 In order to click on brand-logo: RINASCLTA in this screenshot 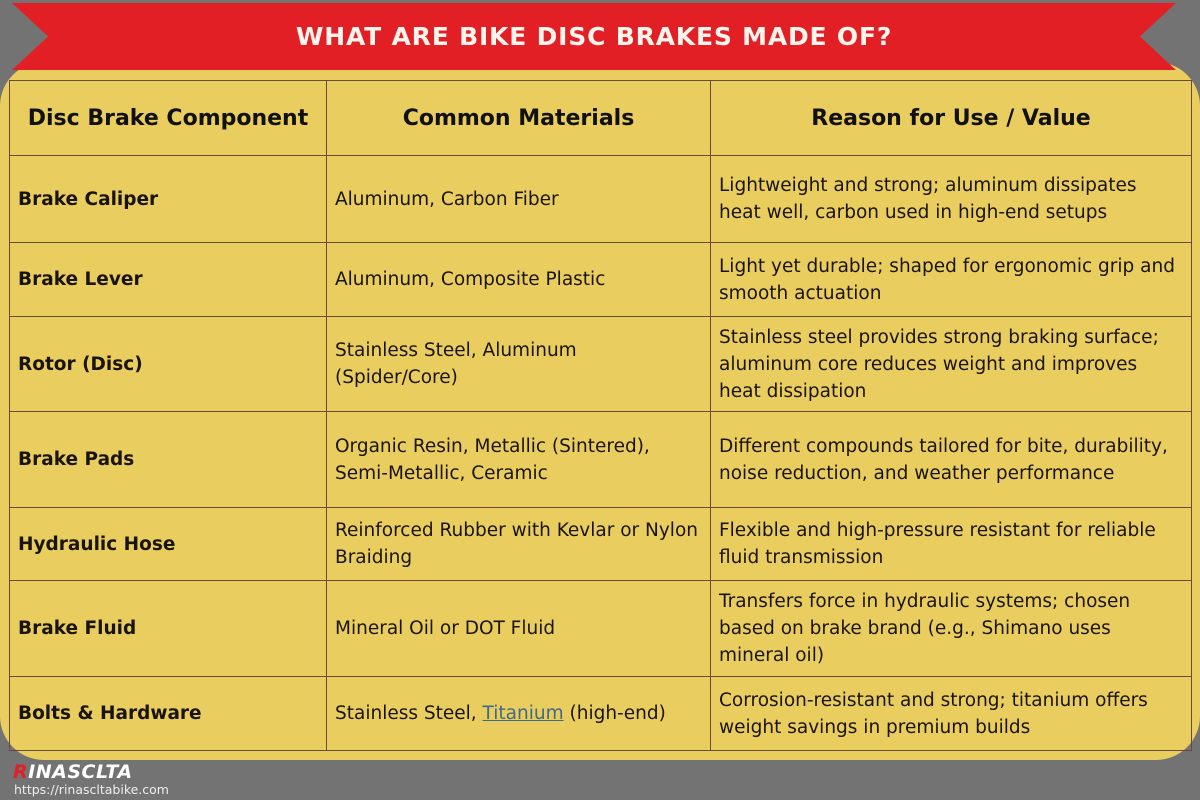, I will do `click(73, 772)`.